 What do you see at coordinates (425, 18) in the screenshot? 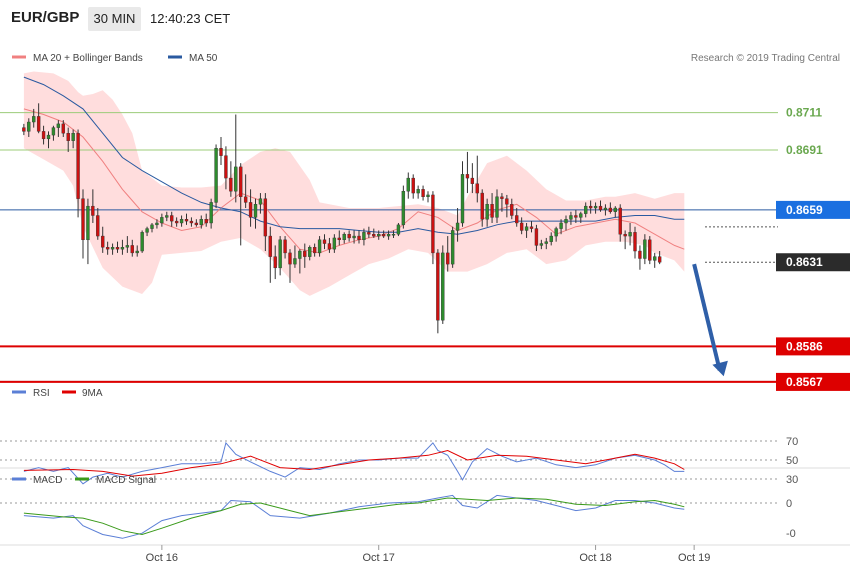
I see `chart-header: EUR/GBP 30 MIN 12:40:23 CET` at bounding box center [425, 18].